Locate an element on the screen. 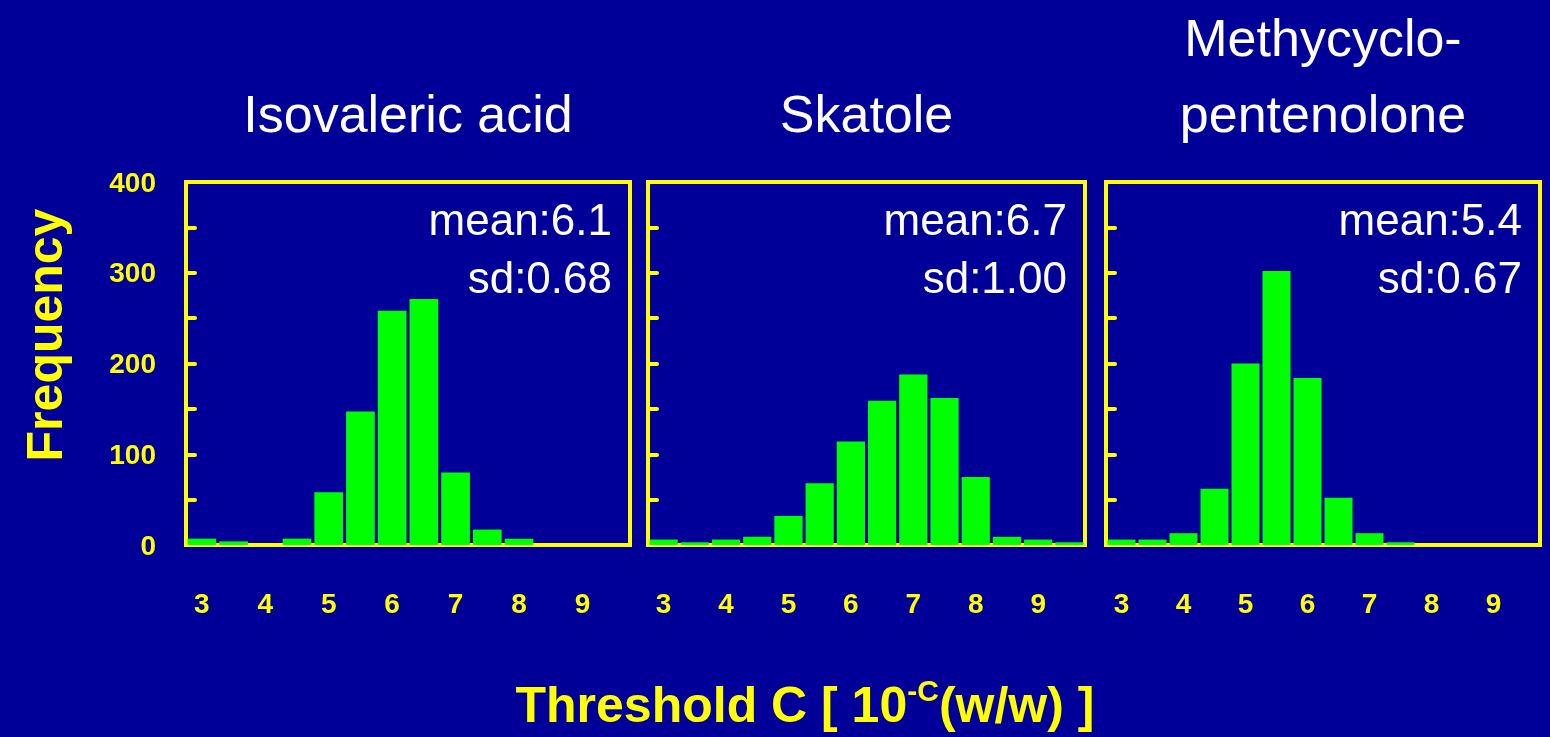 The width and height of the screenshot is (1550, 737). annotation: mean:5.4 is located at coordinates (1430, 219).